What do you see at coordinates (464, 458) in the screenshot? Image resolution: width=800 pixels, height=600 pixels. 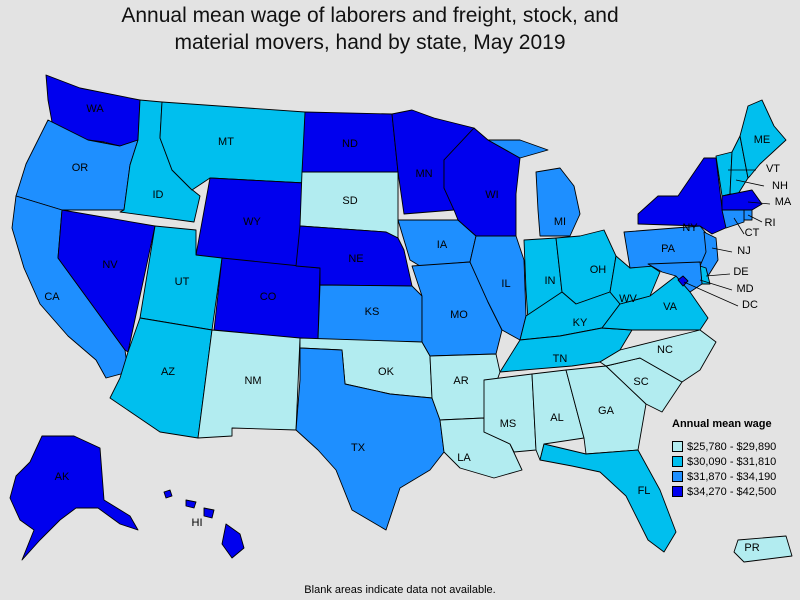 I see `state-label-LA: LA` at bounding box center [464, 458].